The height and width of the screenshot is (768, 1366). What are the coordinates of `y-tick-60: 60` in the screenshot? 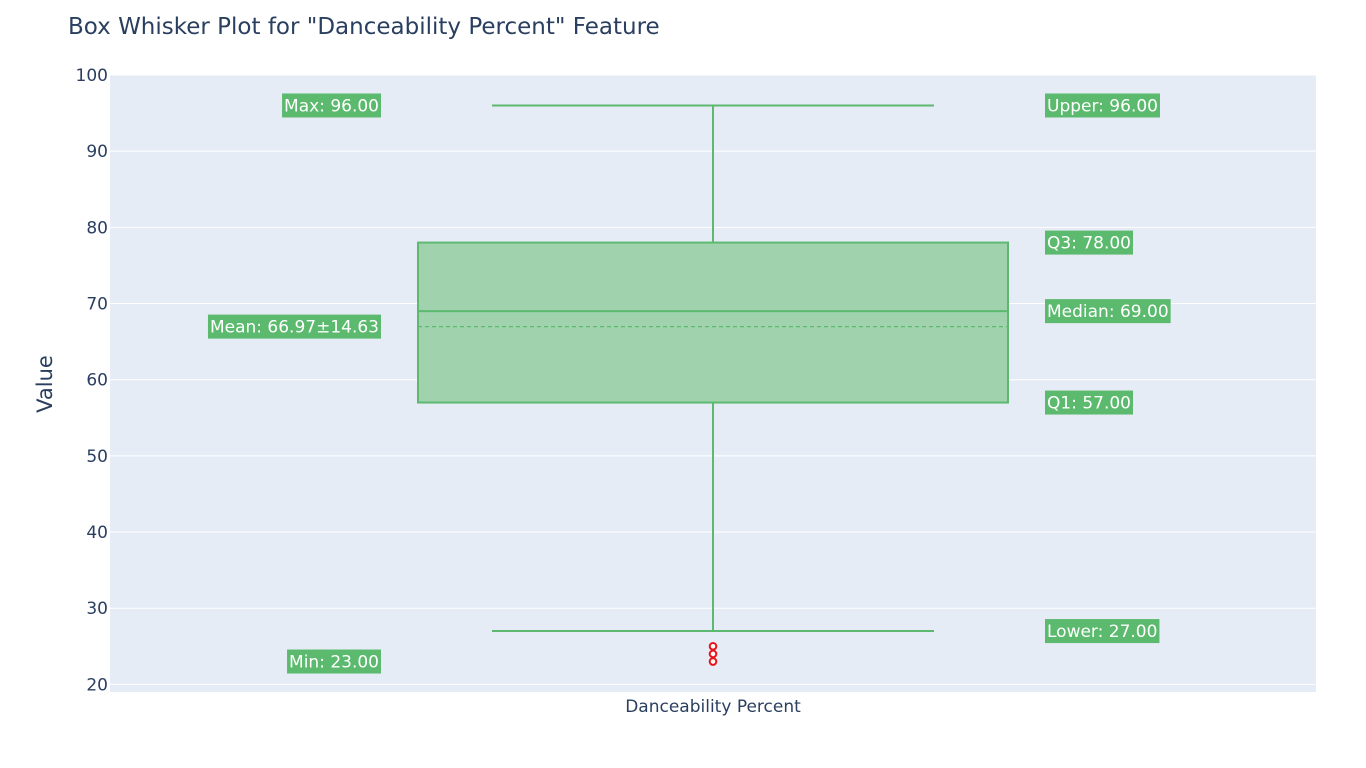 It's located at (97, 381).